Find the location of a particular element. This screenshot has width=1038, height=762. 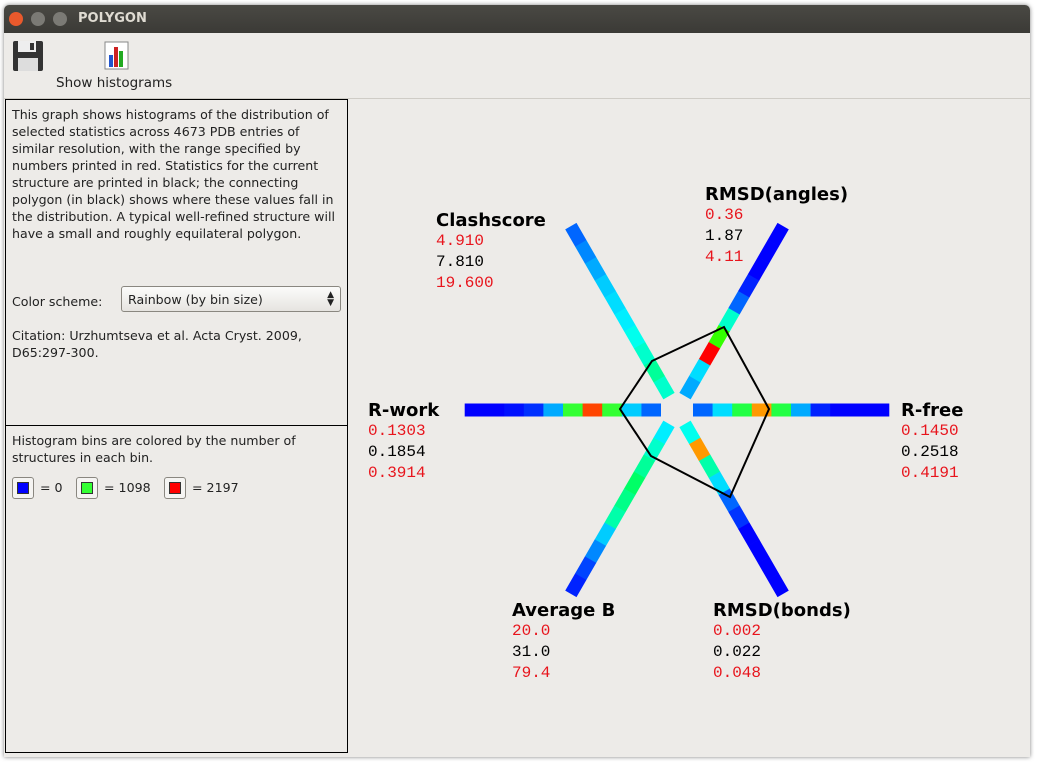

range-high: 0.048 is located at coordinates (737, 673).